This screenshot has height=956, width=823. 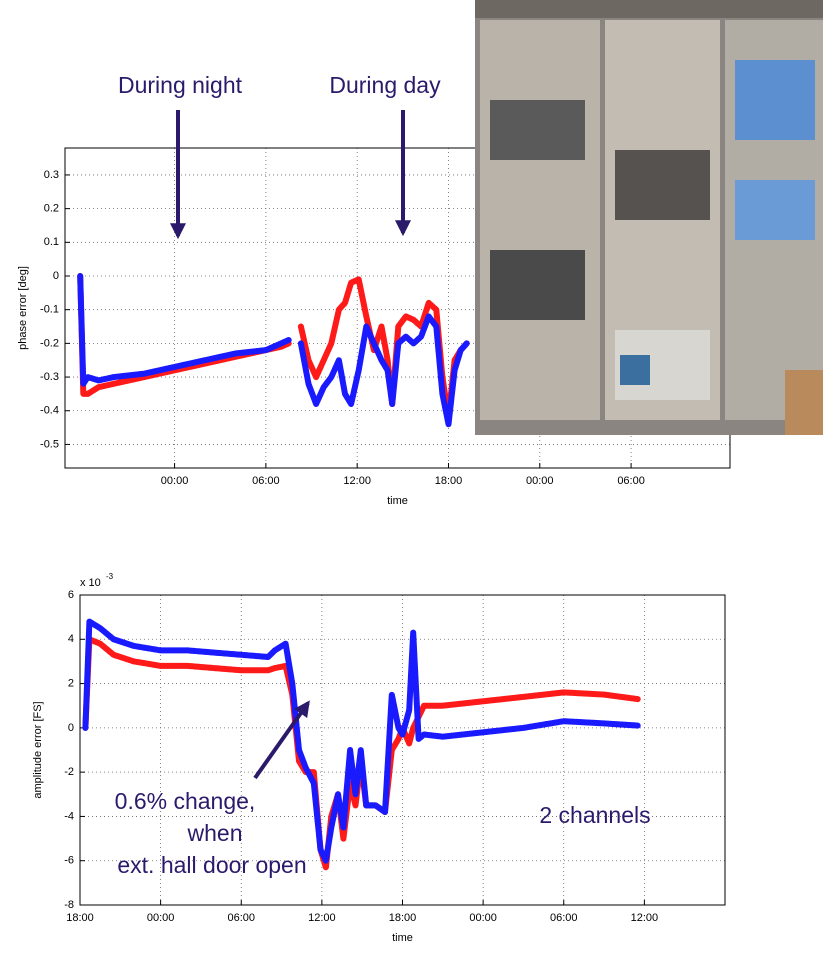 What do you see at coordinates (594, 815) in the screenshot?
I see `annotation: 2 channels` at bounding box center [594, 815].